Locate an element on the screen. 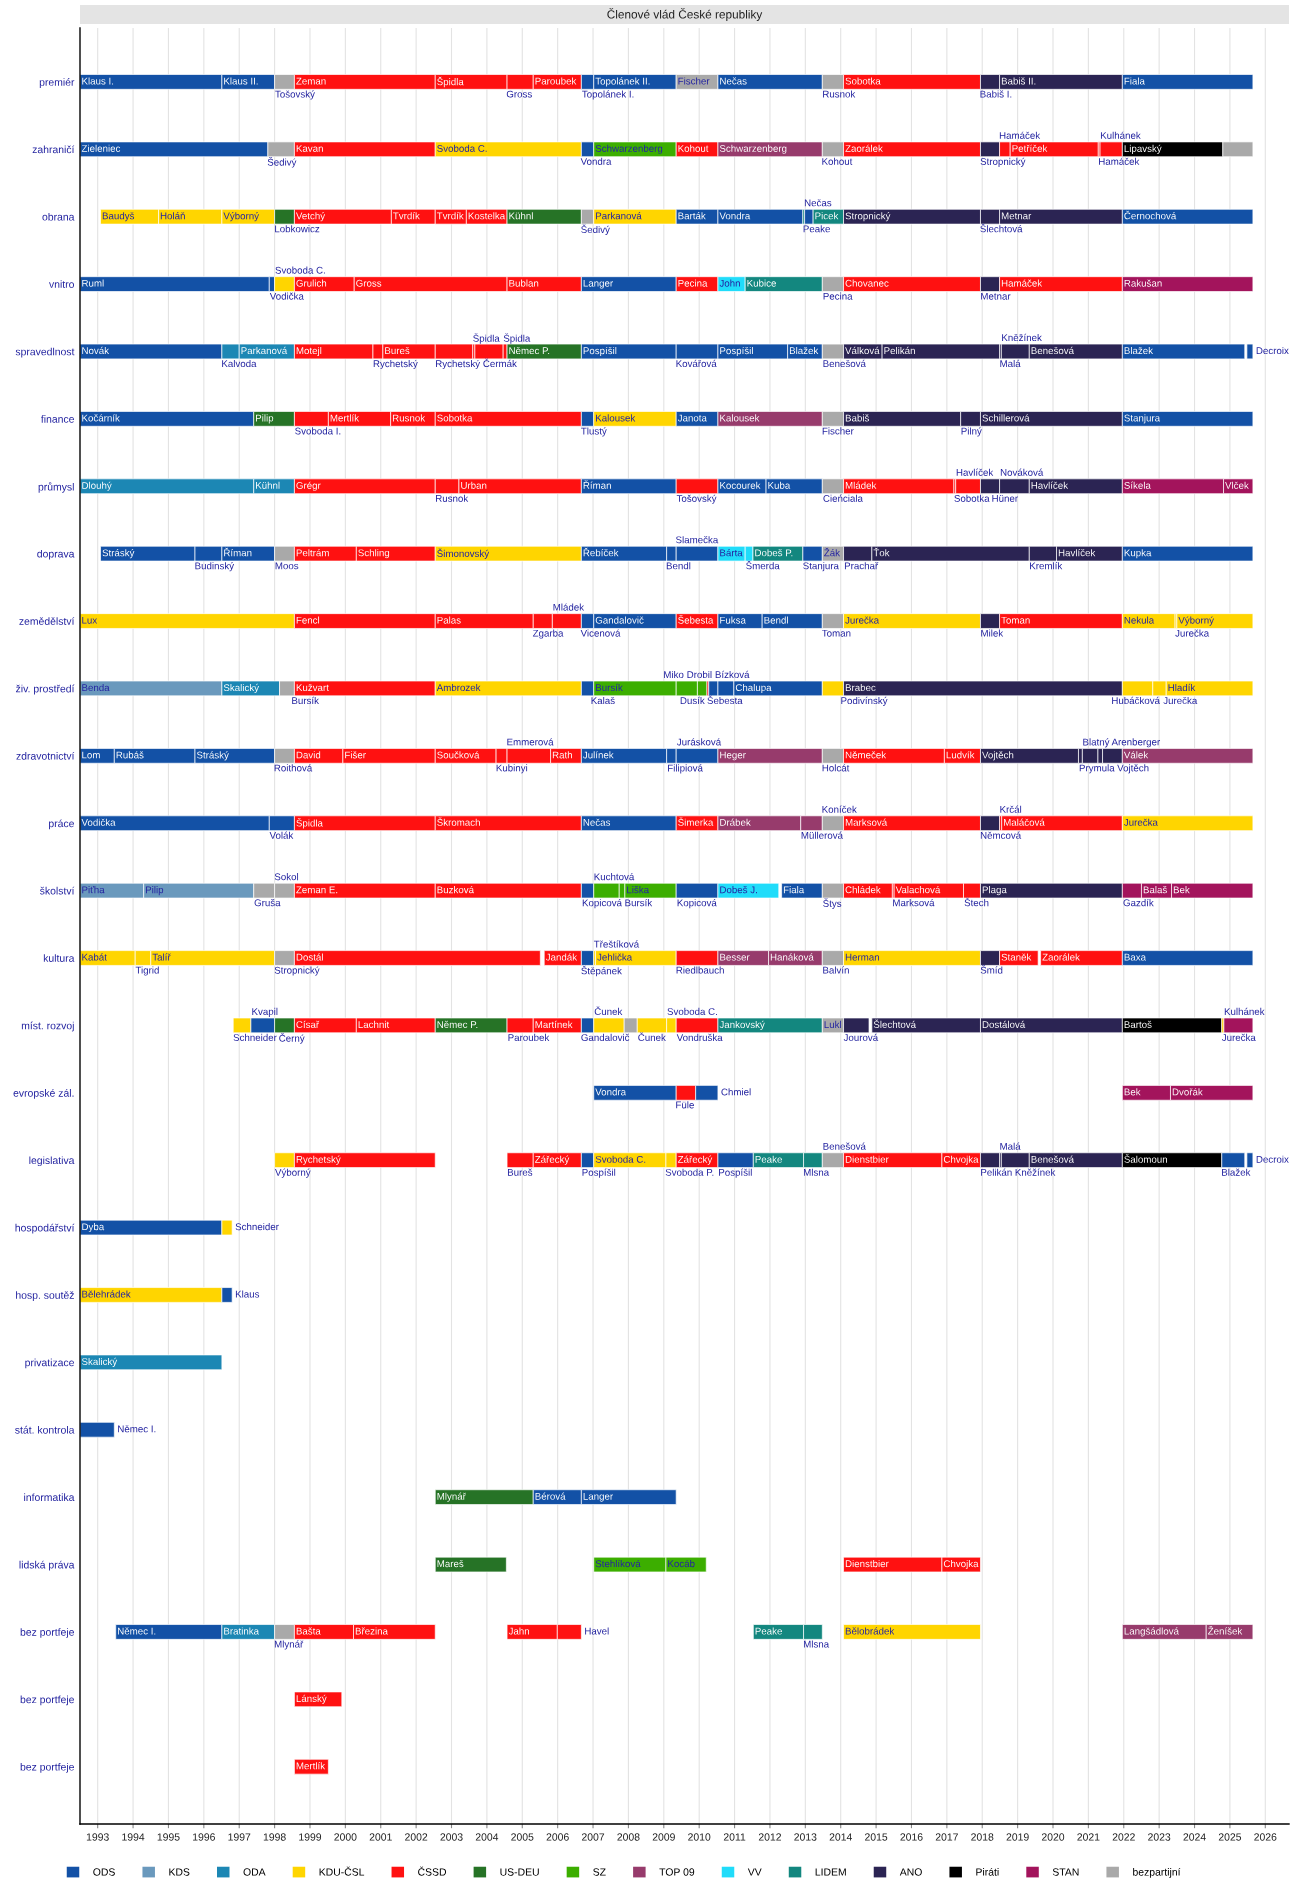  data-label: Černochová is located at coordinates (1150, 215).